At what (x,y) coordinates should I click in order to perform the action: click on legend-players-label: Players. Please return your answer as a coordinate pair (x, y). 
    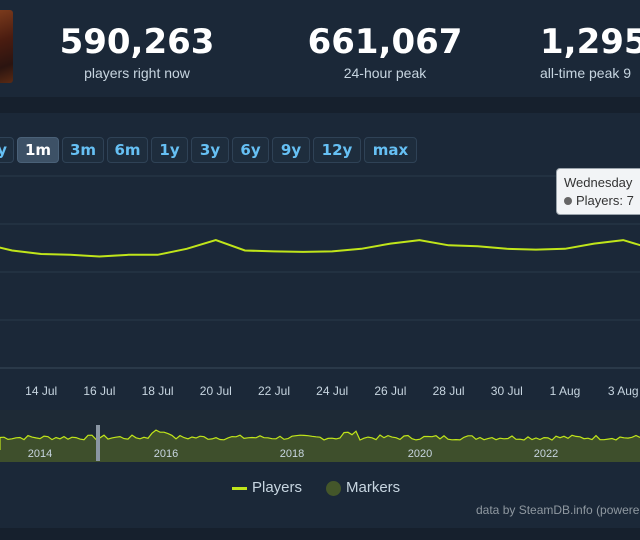
    Looking at the image, I should click on (277, 487).